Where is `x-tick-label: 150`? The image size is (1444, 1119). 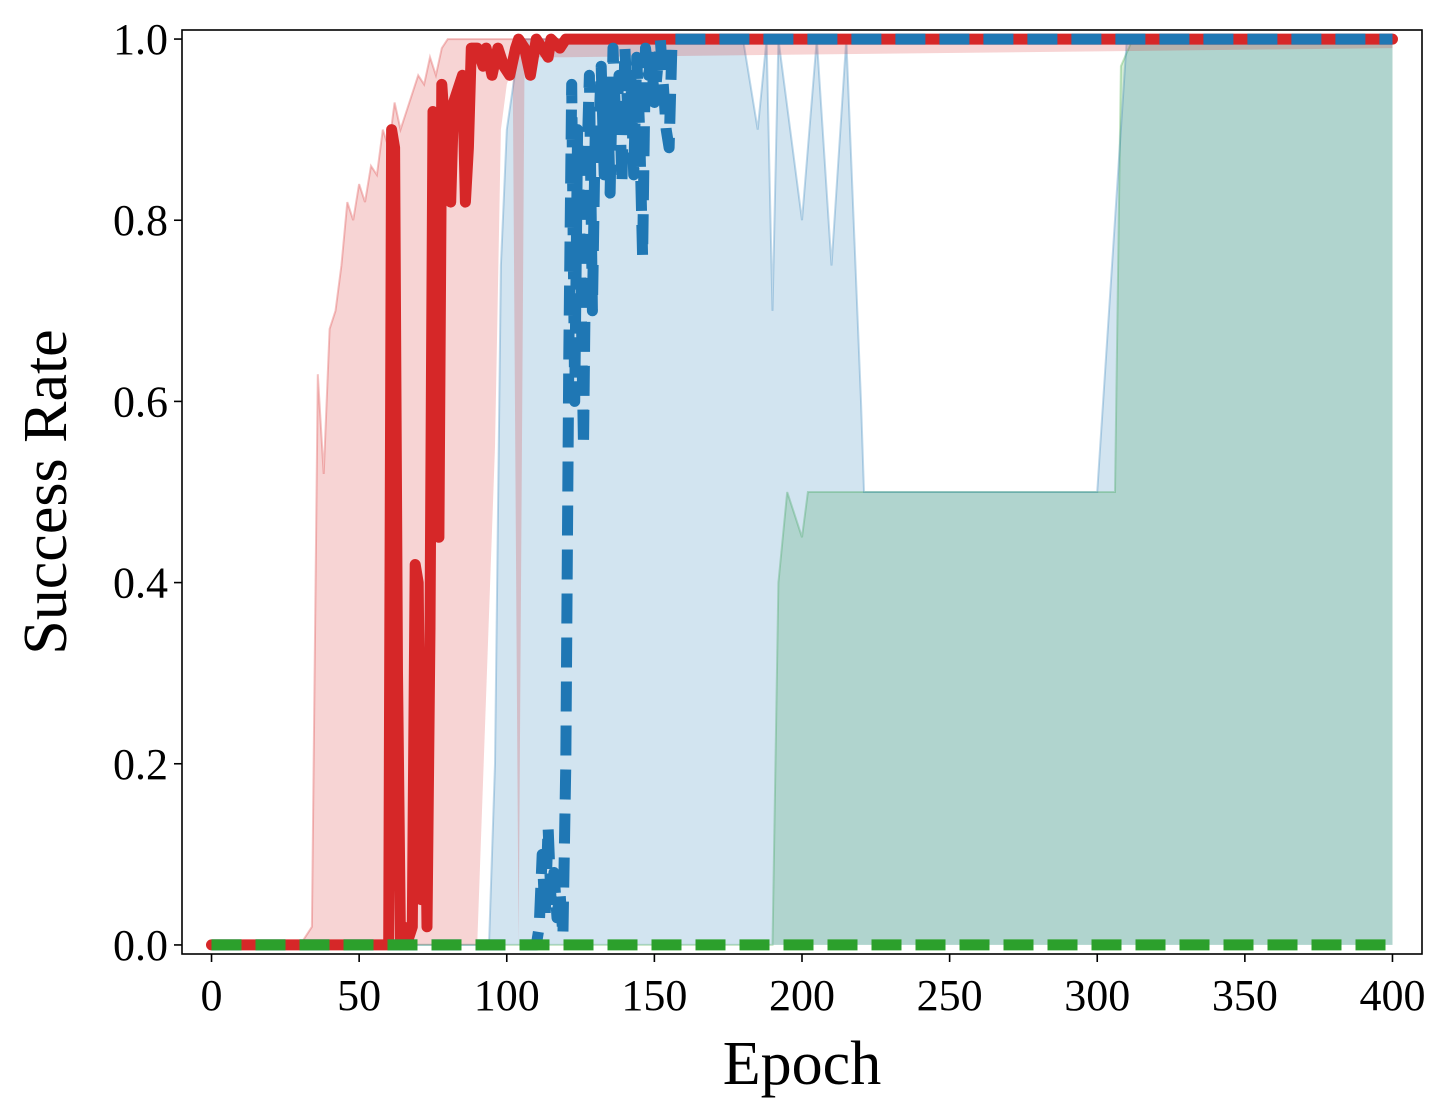 x-tick-label: 150 is located at coordinates (654, 995).